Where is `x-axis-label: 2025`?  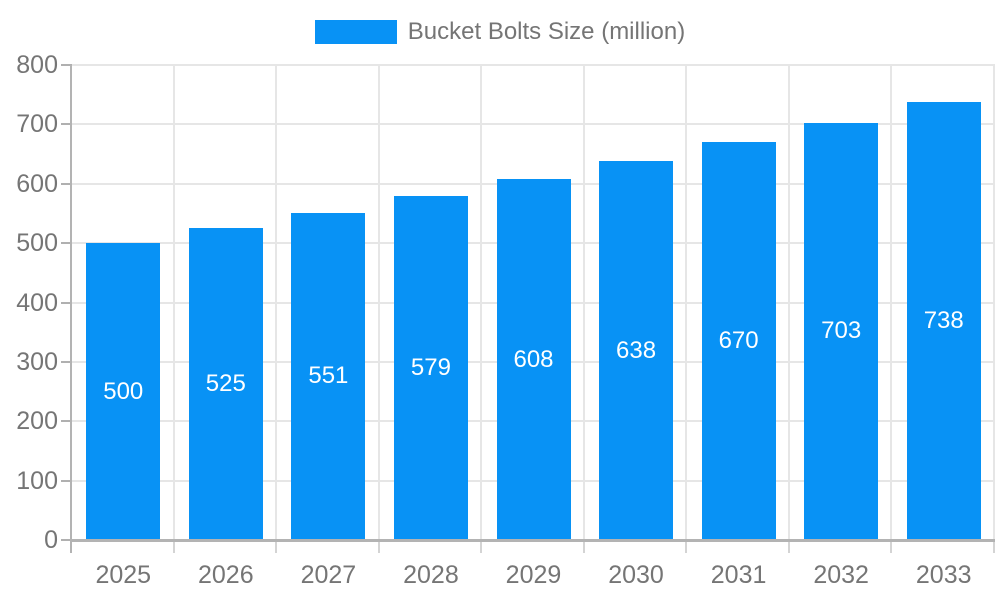 x-axis-label: 2025 is located at coordinates (123, 575).